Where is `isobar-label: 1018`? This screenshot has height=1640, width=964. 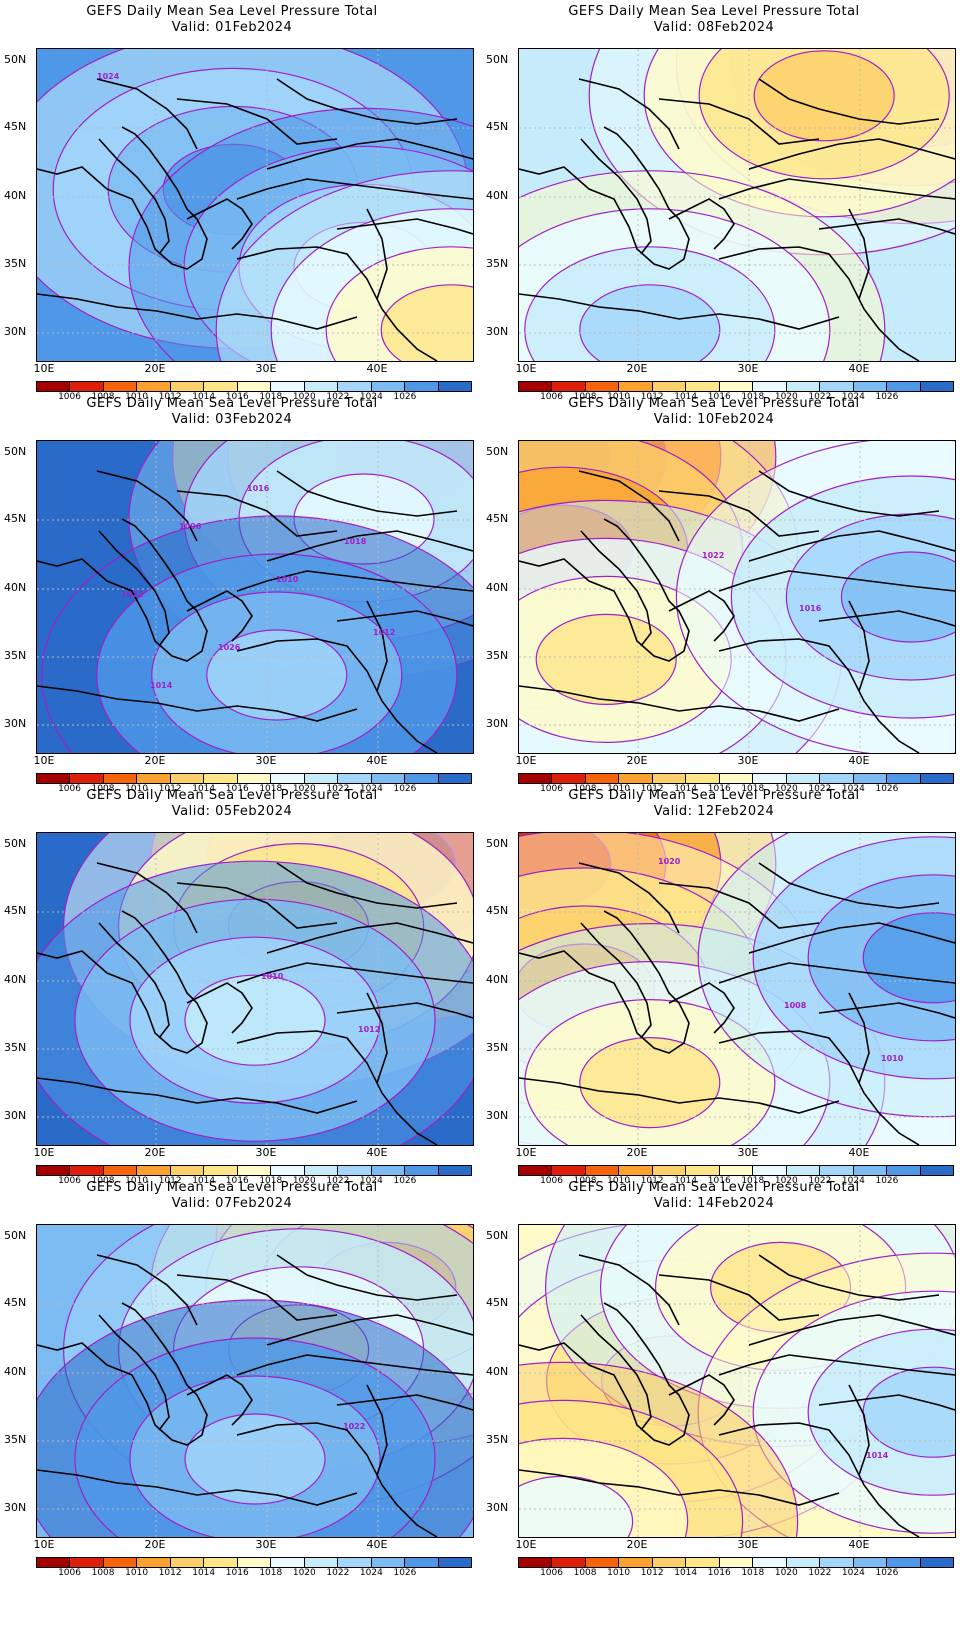
isobar-label: 1018 is located at coordinates (355, 541).